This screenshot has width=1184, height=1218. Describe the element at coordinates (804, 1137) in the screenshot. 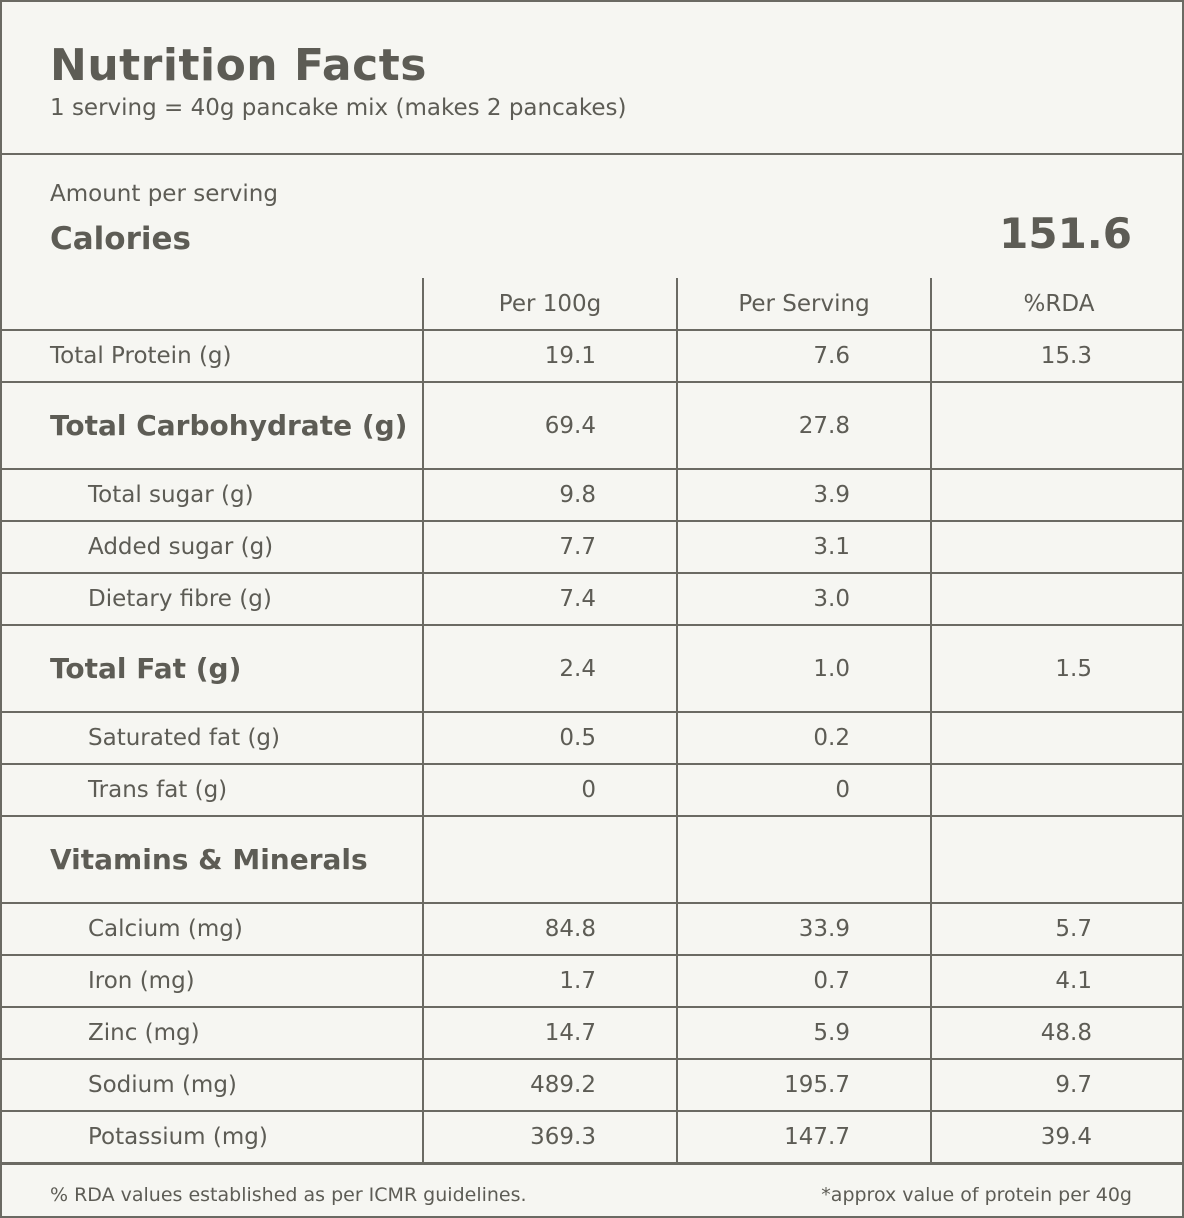

I see `per-serving-value: 147.7` at that location.